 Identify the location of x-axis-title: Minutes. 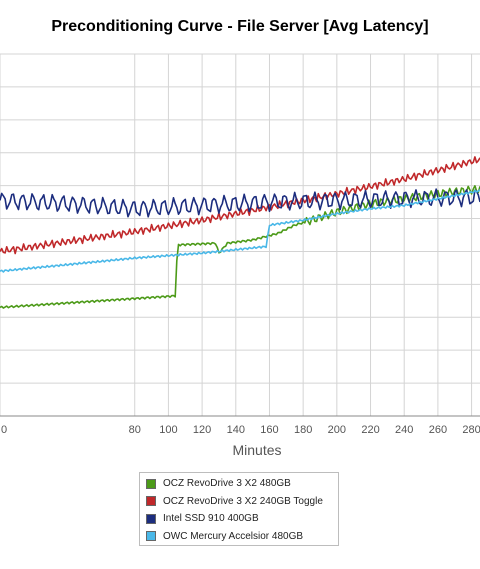
(256, 450).